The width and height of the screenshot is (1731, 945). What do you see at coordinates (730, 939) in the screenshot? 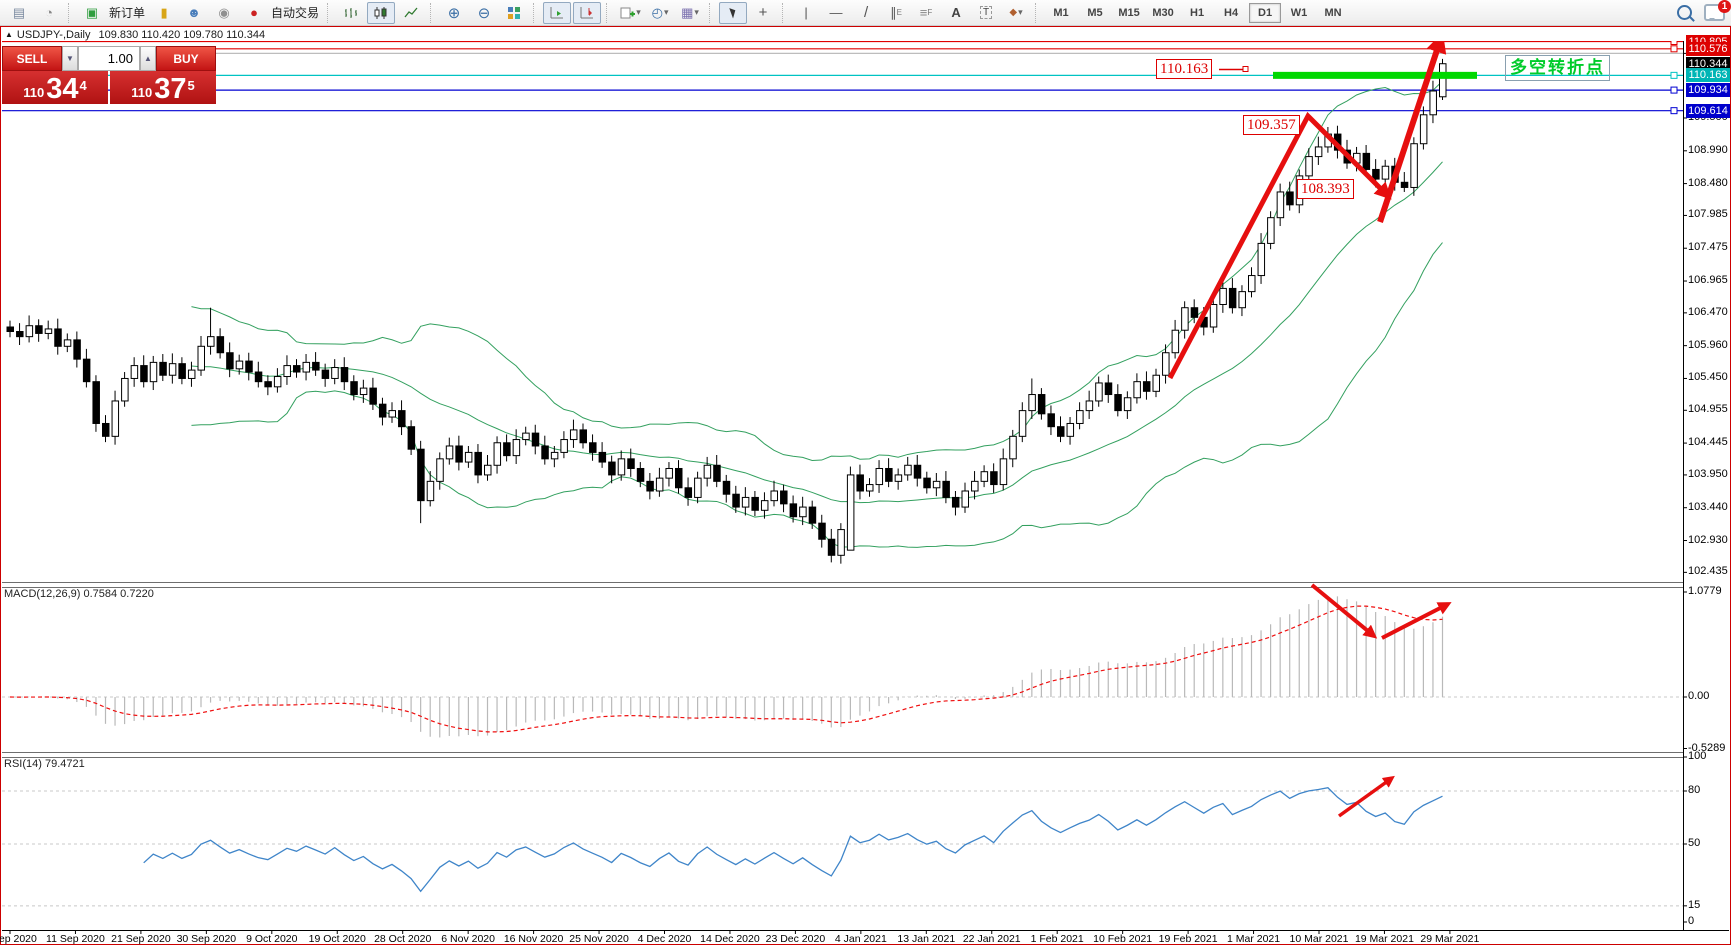
I see `date-axis-label: 14 Dec 2020` at bounding box center [730, 939].